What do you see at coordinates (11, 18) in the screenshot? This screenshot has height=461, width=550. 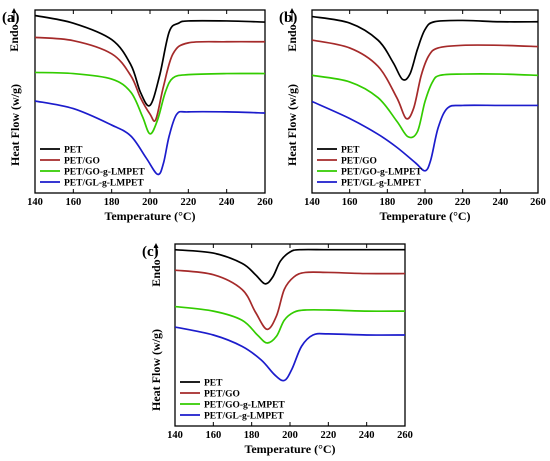 I see `panel-letter: (a)` at bounding box center [11, 18].